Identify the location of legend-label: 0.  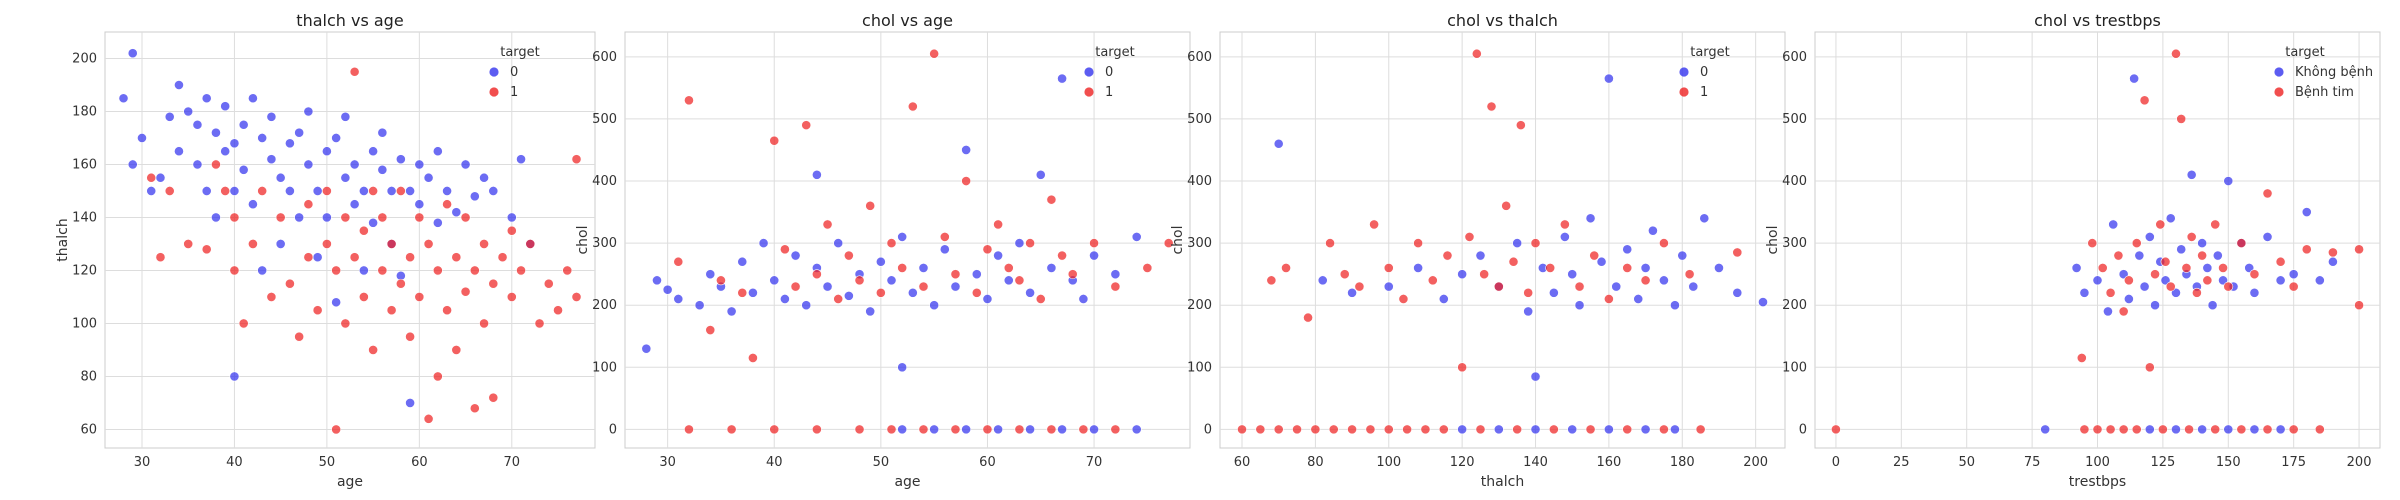
(1109, 72).